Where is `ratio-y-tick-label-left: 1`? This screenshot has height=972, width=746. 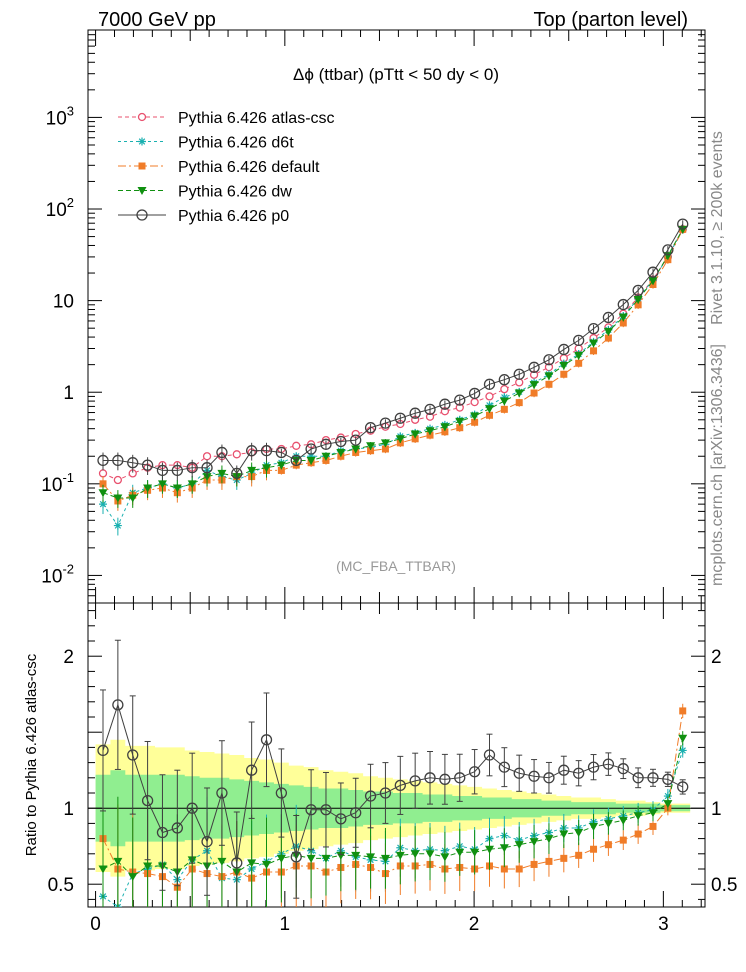
ratio-y-tick-label-left: 1 is located at coordinates (68, 809).